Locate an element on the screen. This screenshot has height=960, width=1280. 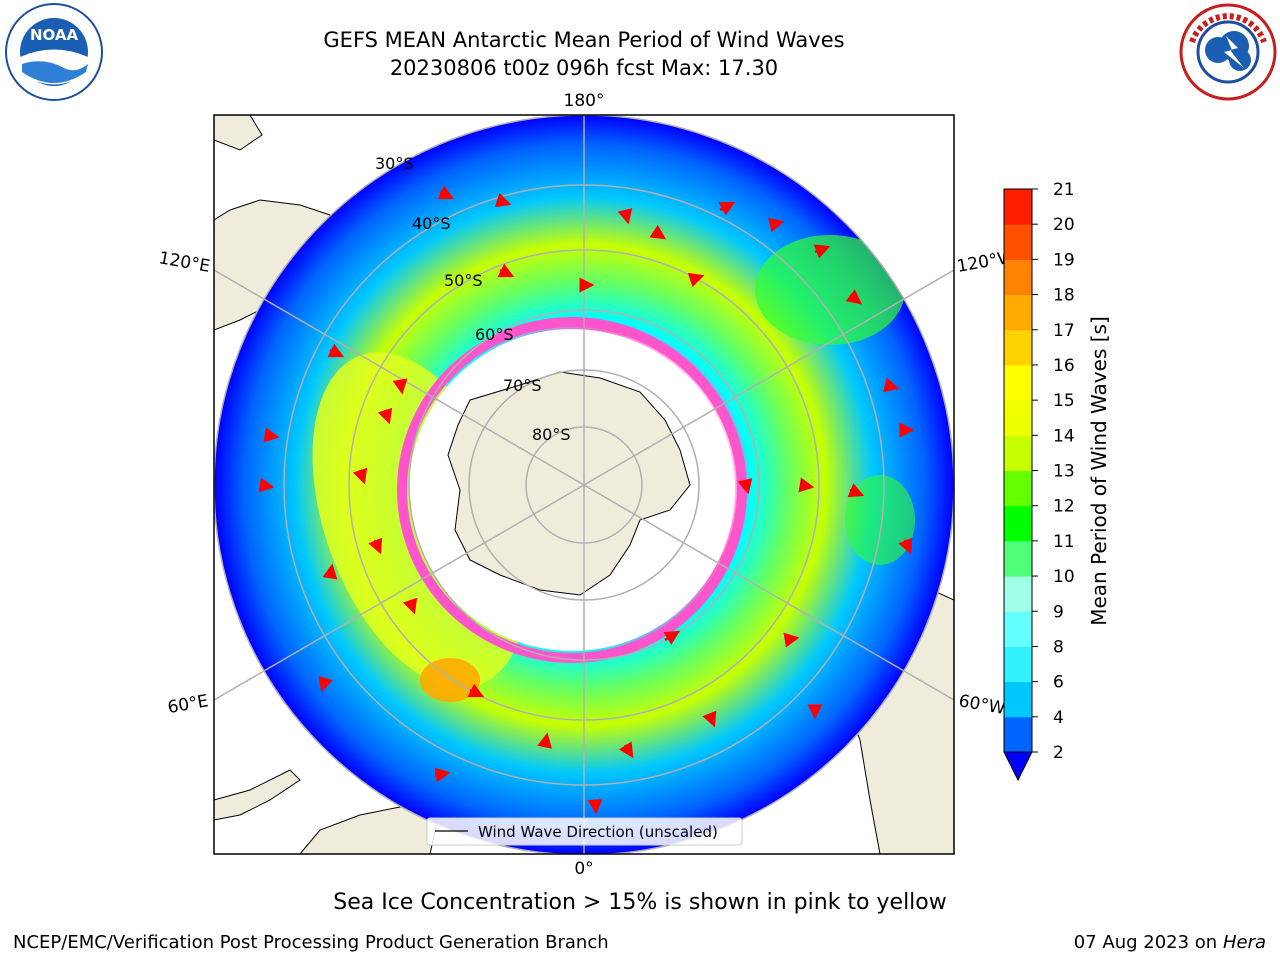
parallel-label-30s: 30°S is located at coordinates (394, 163).